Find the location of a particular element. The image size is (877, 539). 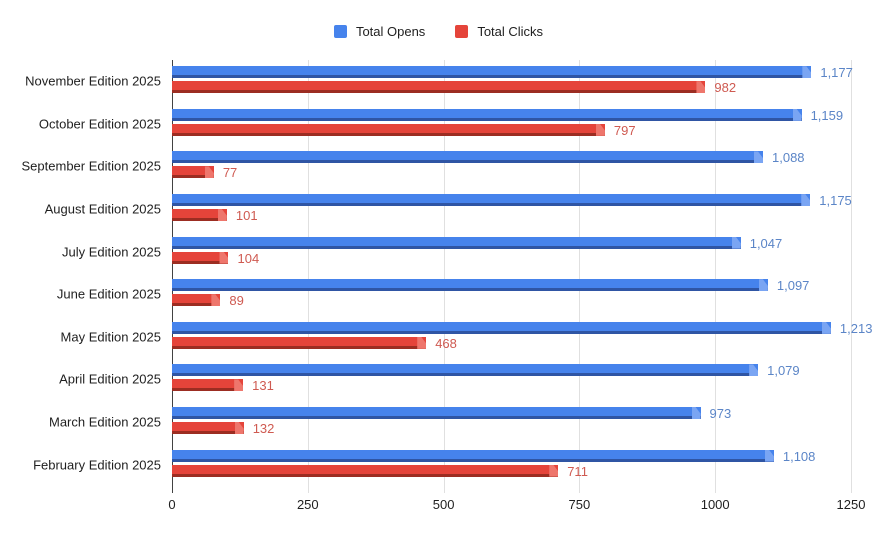

bar-pair: 1,097 89 is located at coordinates (511, 294).